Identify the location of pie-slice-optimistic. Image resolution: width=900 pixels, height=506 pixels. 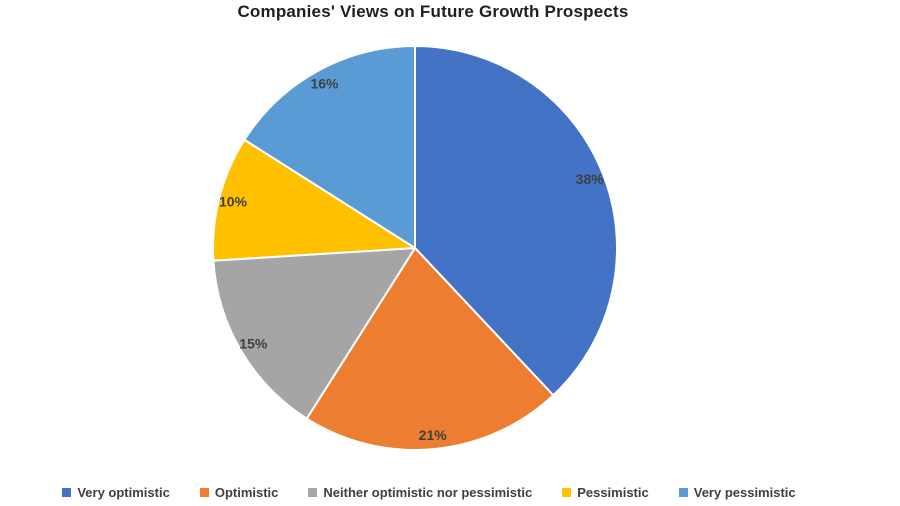
(430, 349).